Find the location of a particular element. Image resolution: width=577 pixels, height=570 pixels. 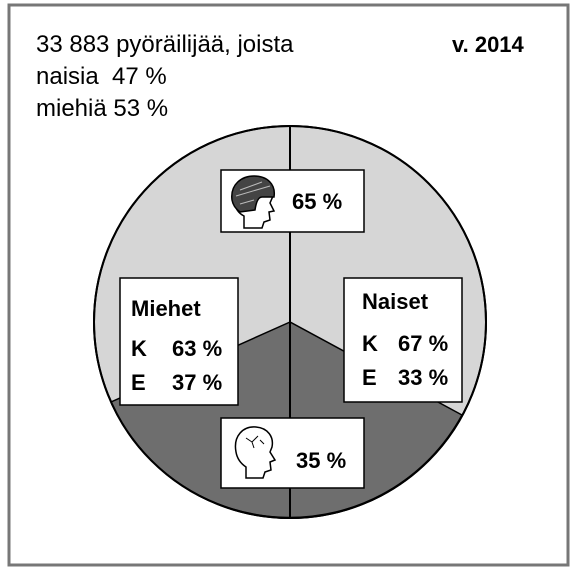

year: v. 2014 is located at coordinates (488, 44).